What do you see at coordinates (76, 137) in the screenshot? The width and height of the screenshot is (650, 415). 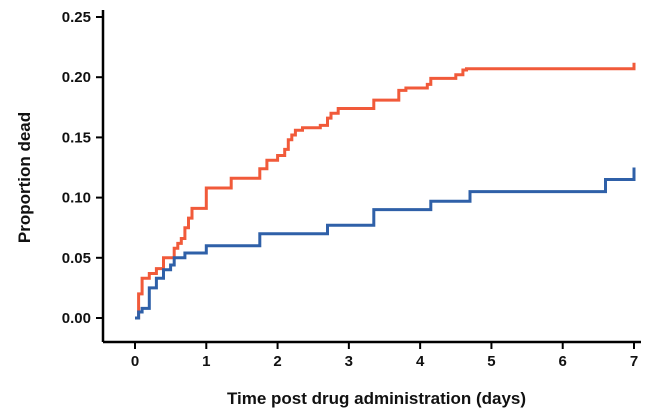 I see `y-tick-label: 0.15` at bounding box center [76, 137].